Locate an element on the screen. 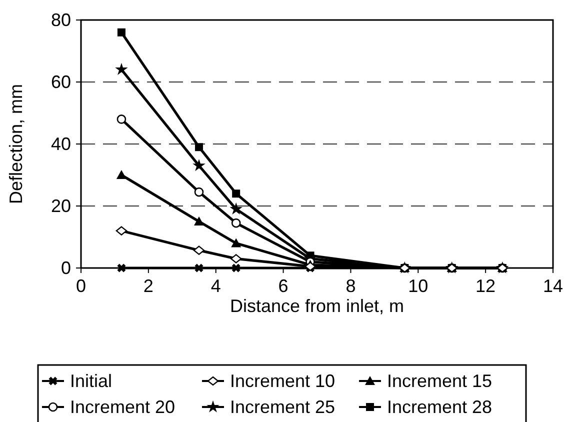 The width and height of the screenshot is (569, 422). legend-label: Increment 28 is located at coordinates (439, 407).